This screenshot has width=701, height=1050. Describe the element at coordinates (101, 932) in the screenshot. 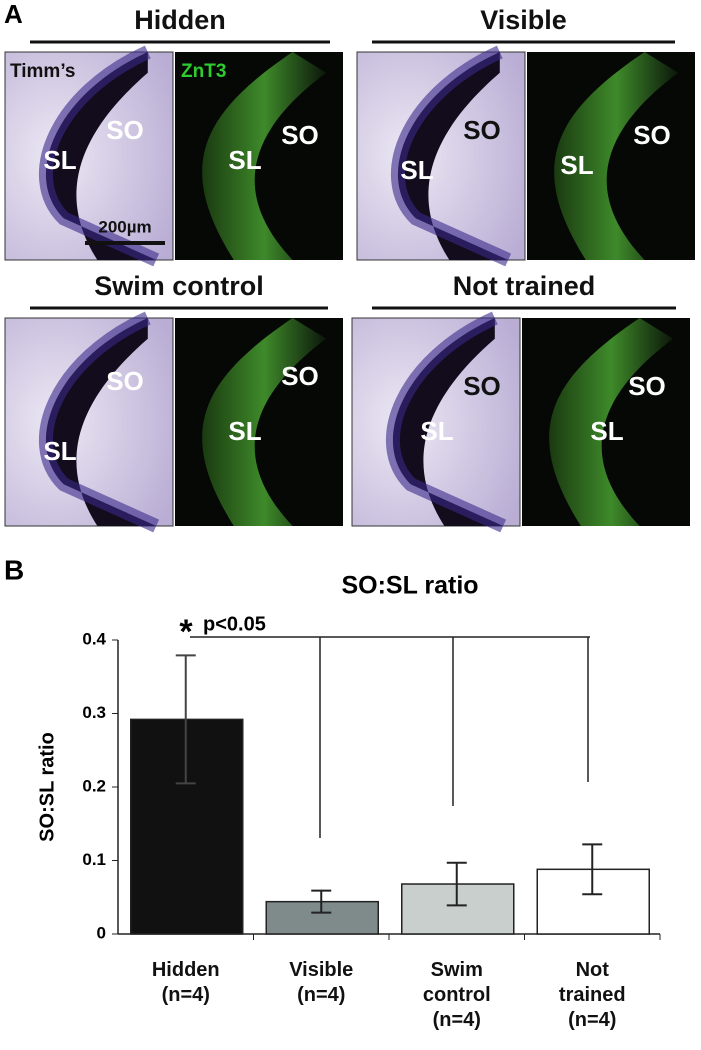

I see `y-tick-label: 0` at that location.